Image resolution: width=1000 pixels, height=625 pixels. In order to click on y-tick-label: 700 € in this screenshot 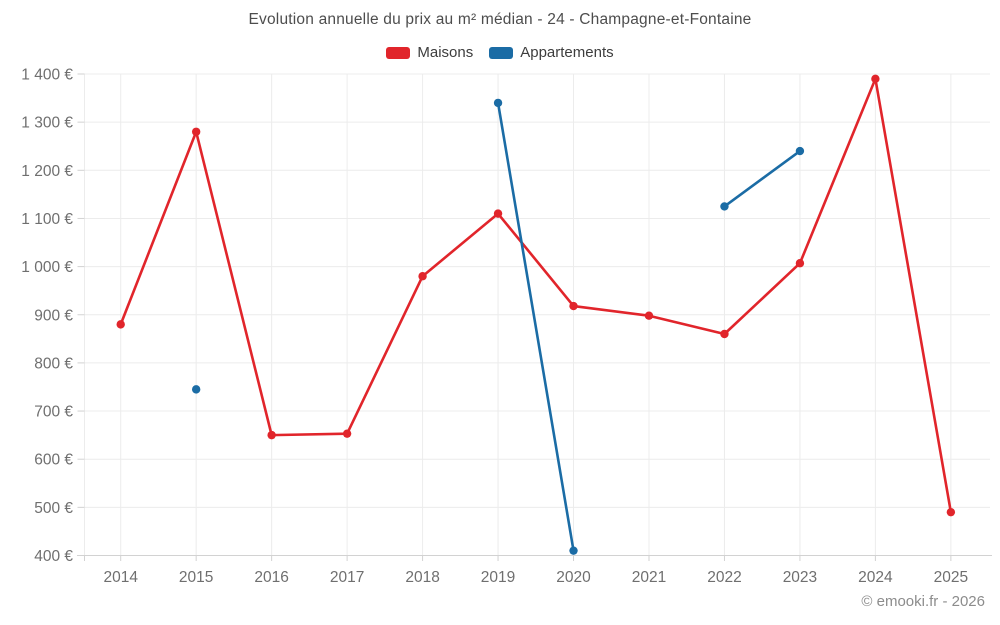, I will do `click(53, 412)`.